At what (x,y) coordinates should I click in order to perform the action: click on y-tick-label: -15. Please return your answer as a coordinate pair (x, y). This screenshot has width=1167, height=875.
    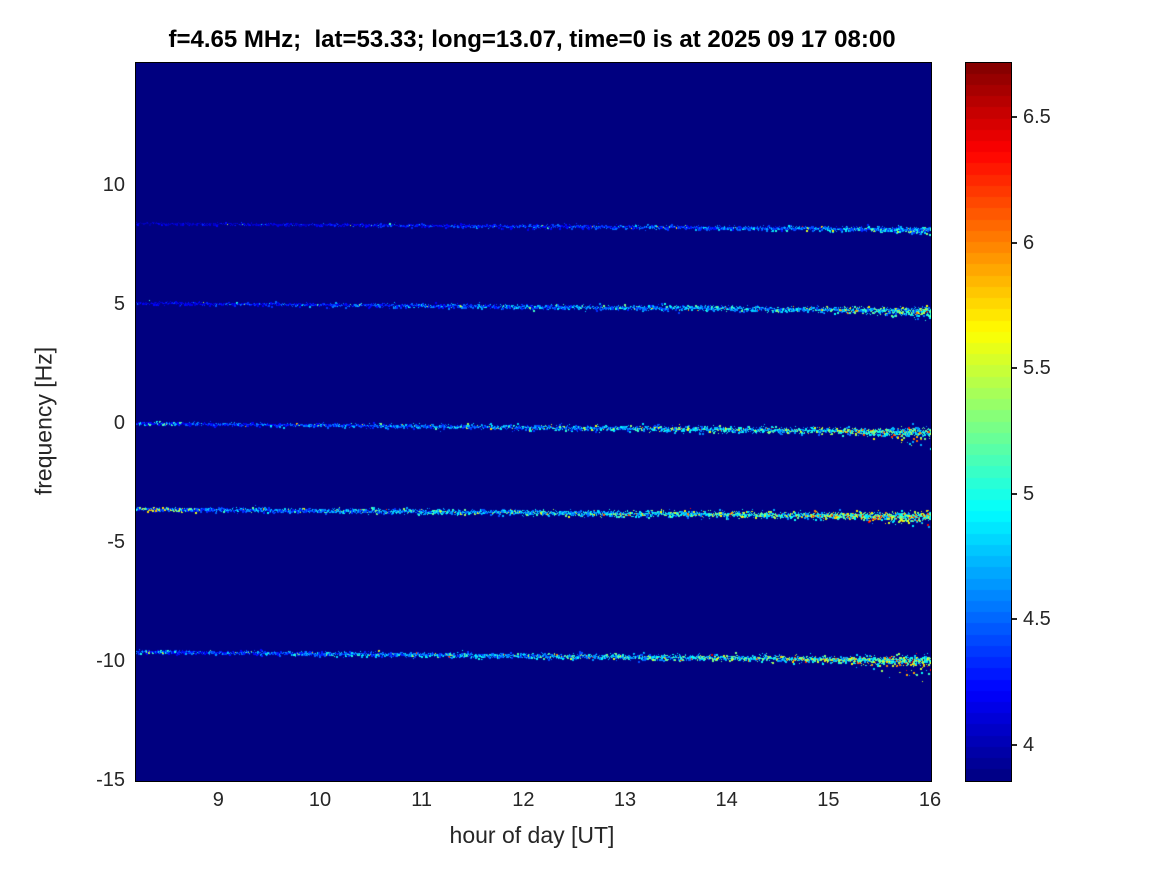
    Looking at the image, I should click on (110, 780).